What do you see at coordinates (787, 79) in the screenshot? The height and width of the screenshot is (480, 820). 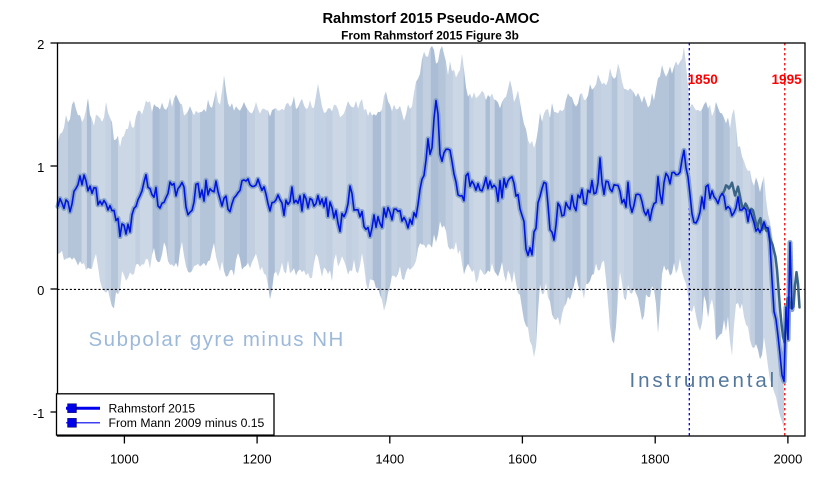 I see `svg-text: 1995` at bounding box center [787, 79].